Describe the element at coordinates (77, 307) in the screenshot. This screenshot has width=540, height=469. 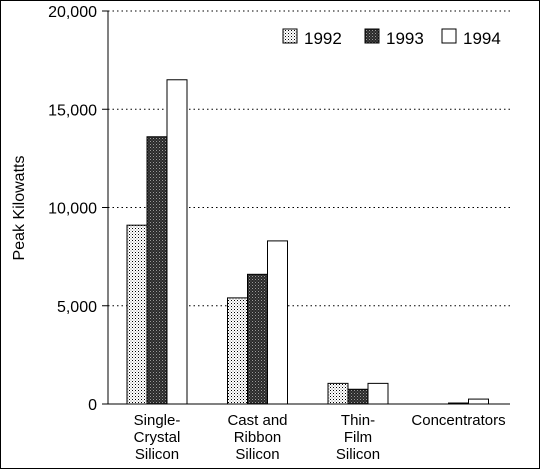
I see `y-tick-label: 5,000` at that location.